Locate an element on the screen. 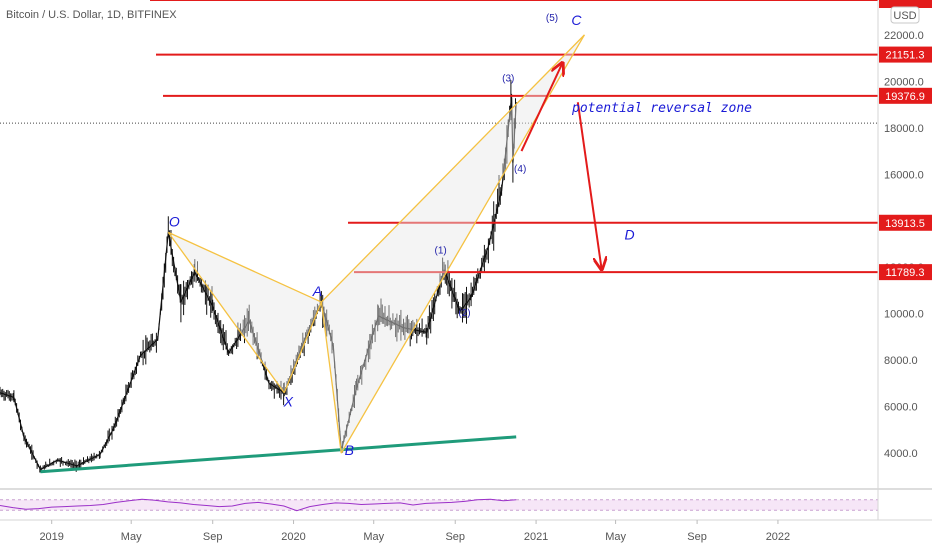 This screenshot has width=932, height=550. pattern-fill is located at coordinates (245, 312).